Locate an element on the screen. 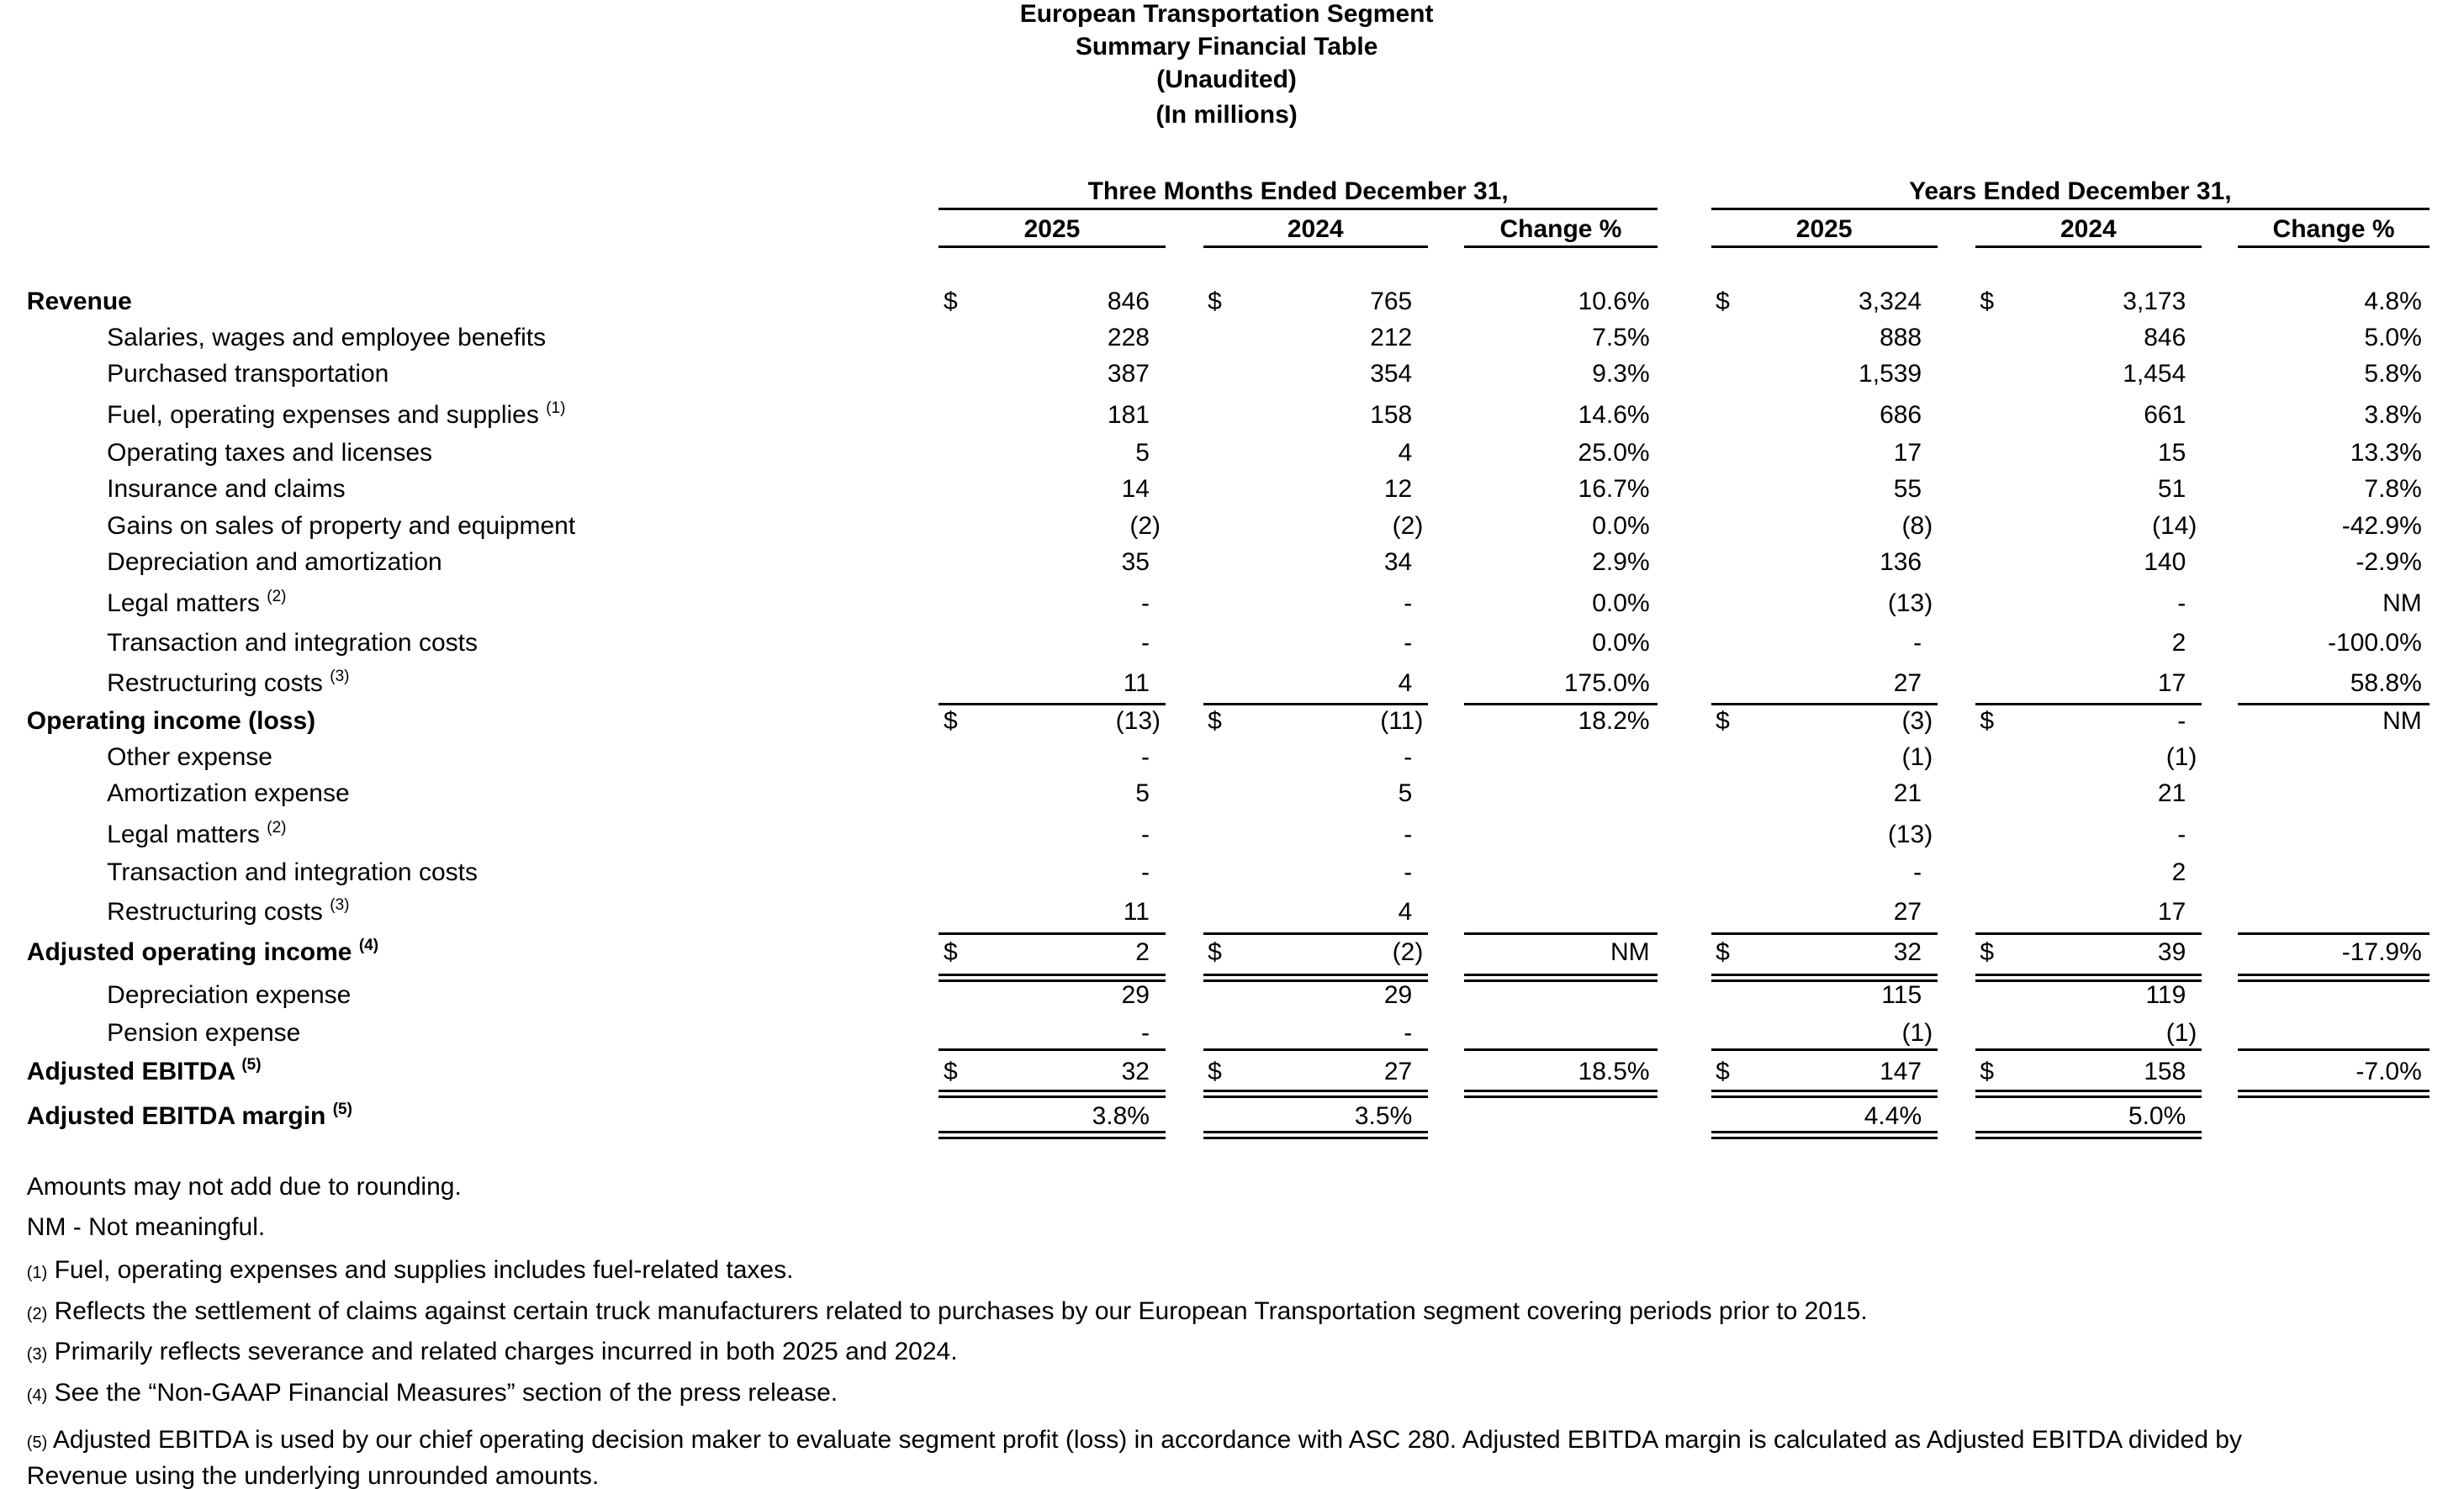  row-label: Pension expense is located at coordinates (203, 1033).